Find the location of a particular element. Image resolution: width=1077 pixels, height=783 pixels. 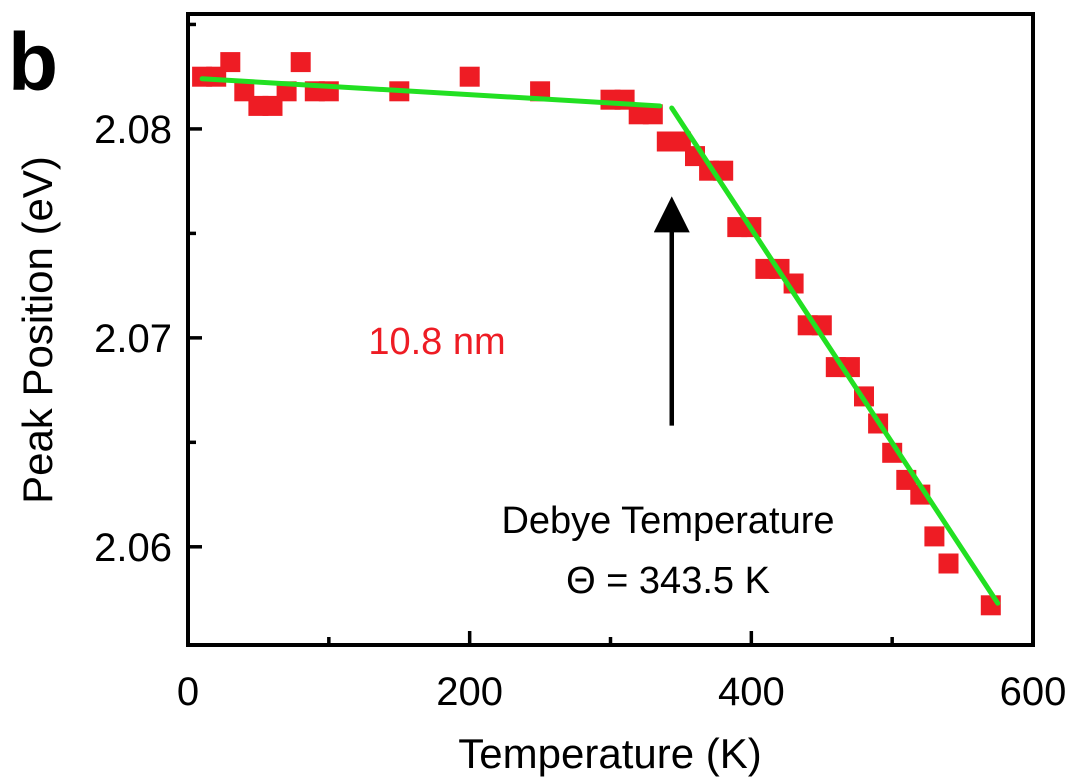

y-tick-label: 2.06 is located at coordinates (133, 548).